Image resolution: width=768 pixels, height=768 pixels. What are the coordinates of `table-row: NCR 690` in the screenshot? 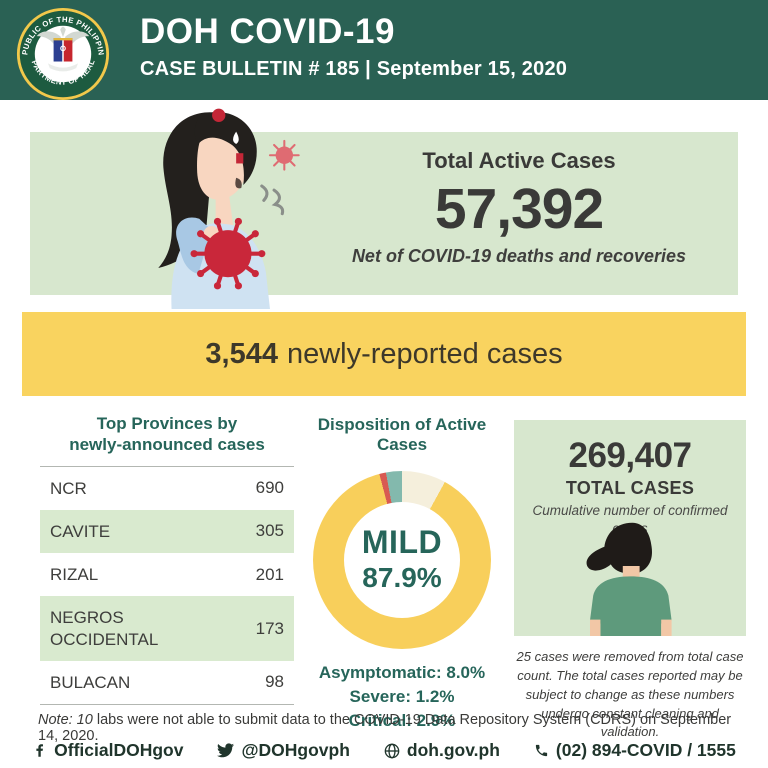 It's located at (167, 488).